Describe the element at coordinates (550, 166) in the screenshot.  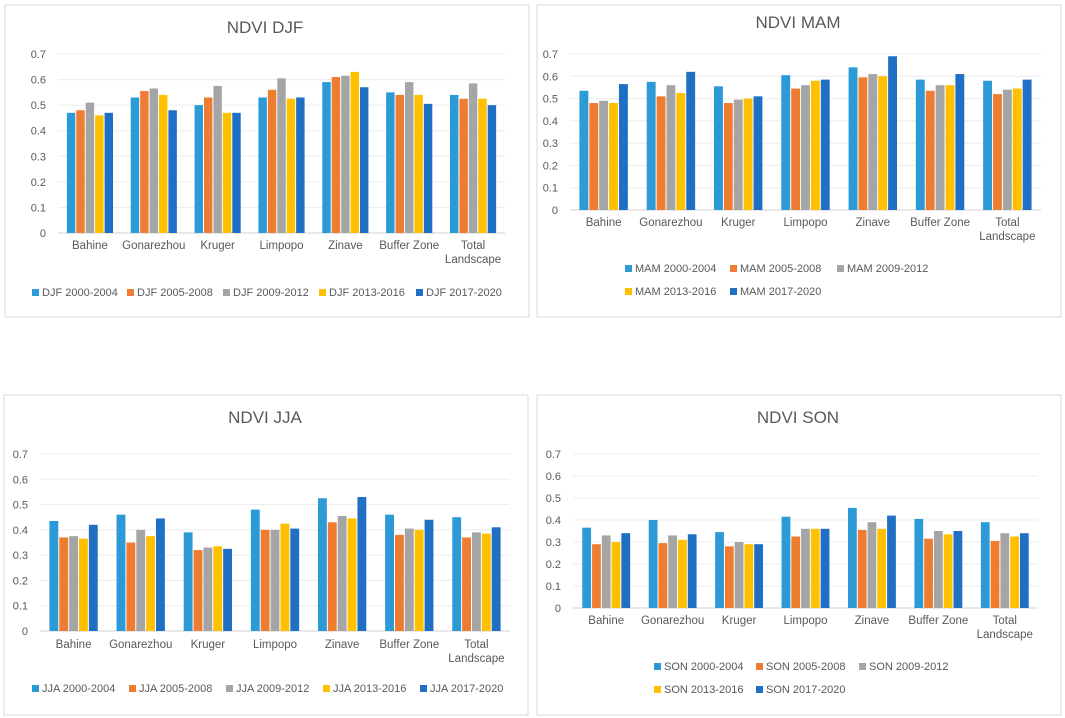
I see `y-tick-label: 0.2` at that location.